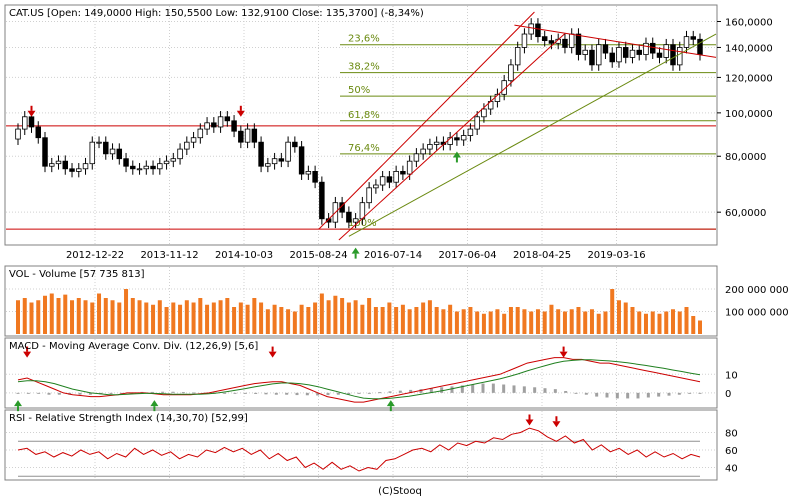 The width and height of the screenshot is (800, 500). What do you see at coordinates (467, 255) in the screenshot?
I see `date-tick-label: 2017-06-04` at bounding box center [467, 255].